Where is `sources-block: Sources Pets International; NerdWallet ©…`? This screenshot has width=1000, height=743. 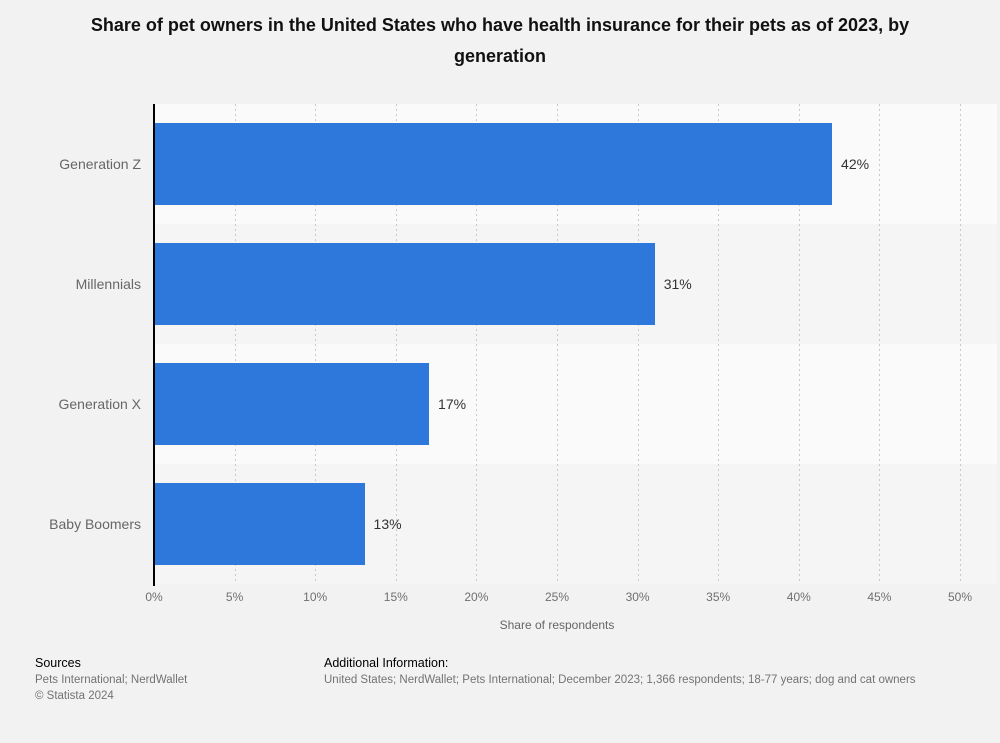 sources-block: Sources Pets International; NerdWallet ©… is located at coordinates (165, 680).